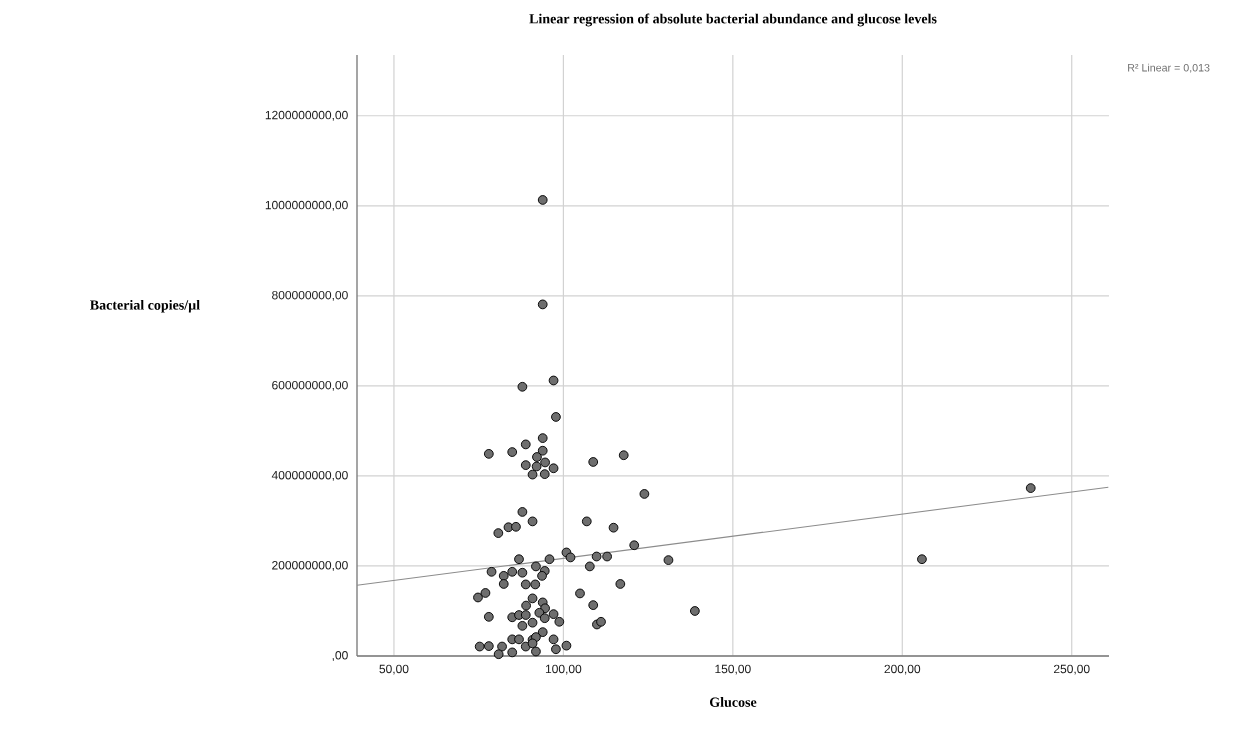 The height and width of the screenshot is (729, 1241). What do you see at coordinates (733, 669) in the screenshot?
I see `x-tick-label: 150,00` at bounding box center [733, 669].